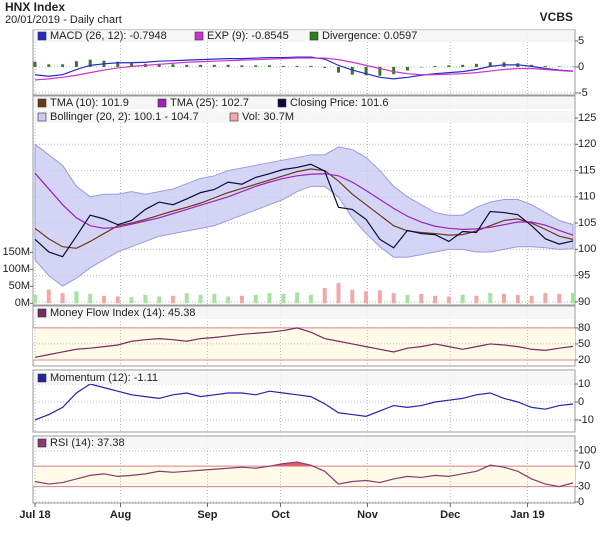 This screenshot has height=533, width=604. I want to click on y-tick-label: 125, so click(587, 118).